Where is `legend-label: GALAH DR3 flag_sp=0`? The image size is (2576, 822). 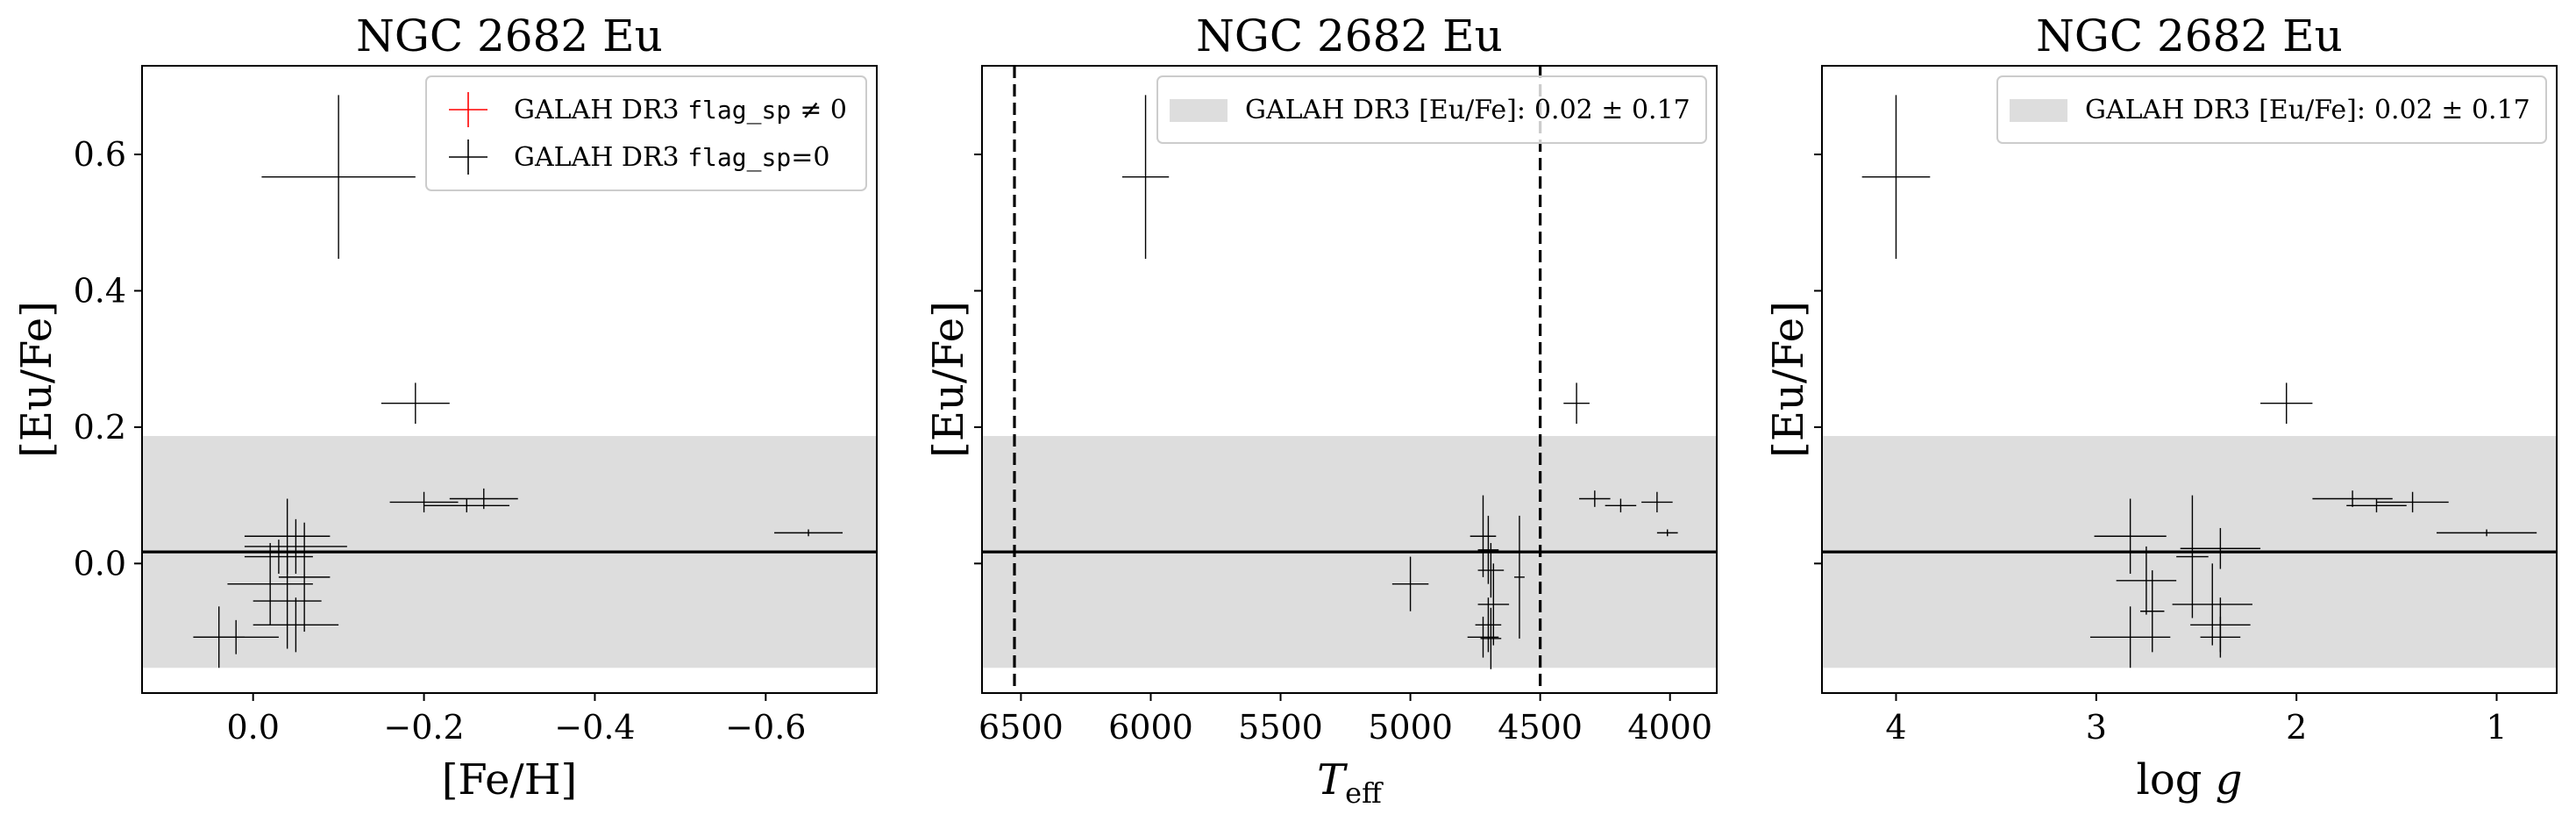
legend-label: GALAH DR3 flag_sp=0 is located at coordinates (671, 157).